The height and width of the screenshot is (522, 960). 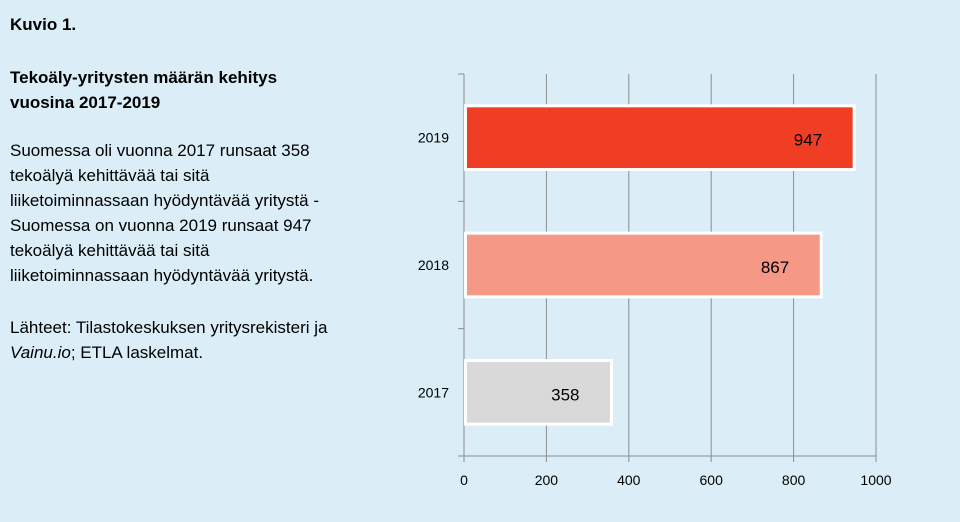 I want to click on source-suffix: ; ETLA laskelmat., so click(x=137, y=352).